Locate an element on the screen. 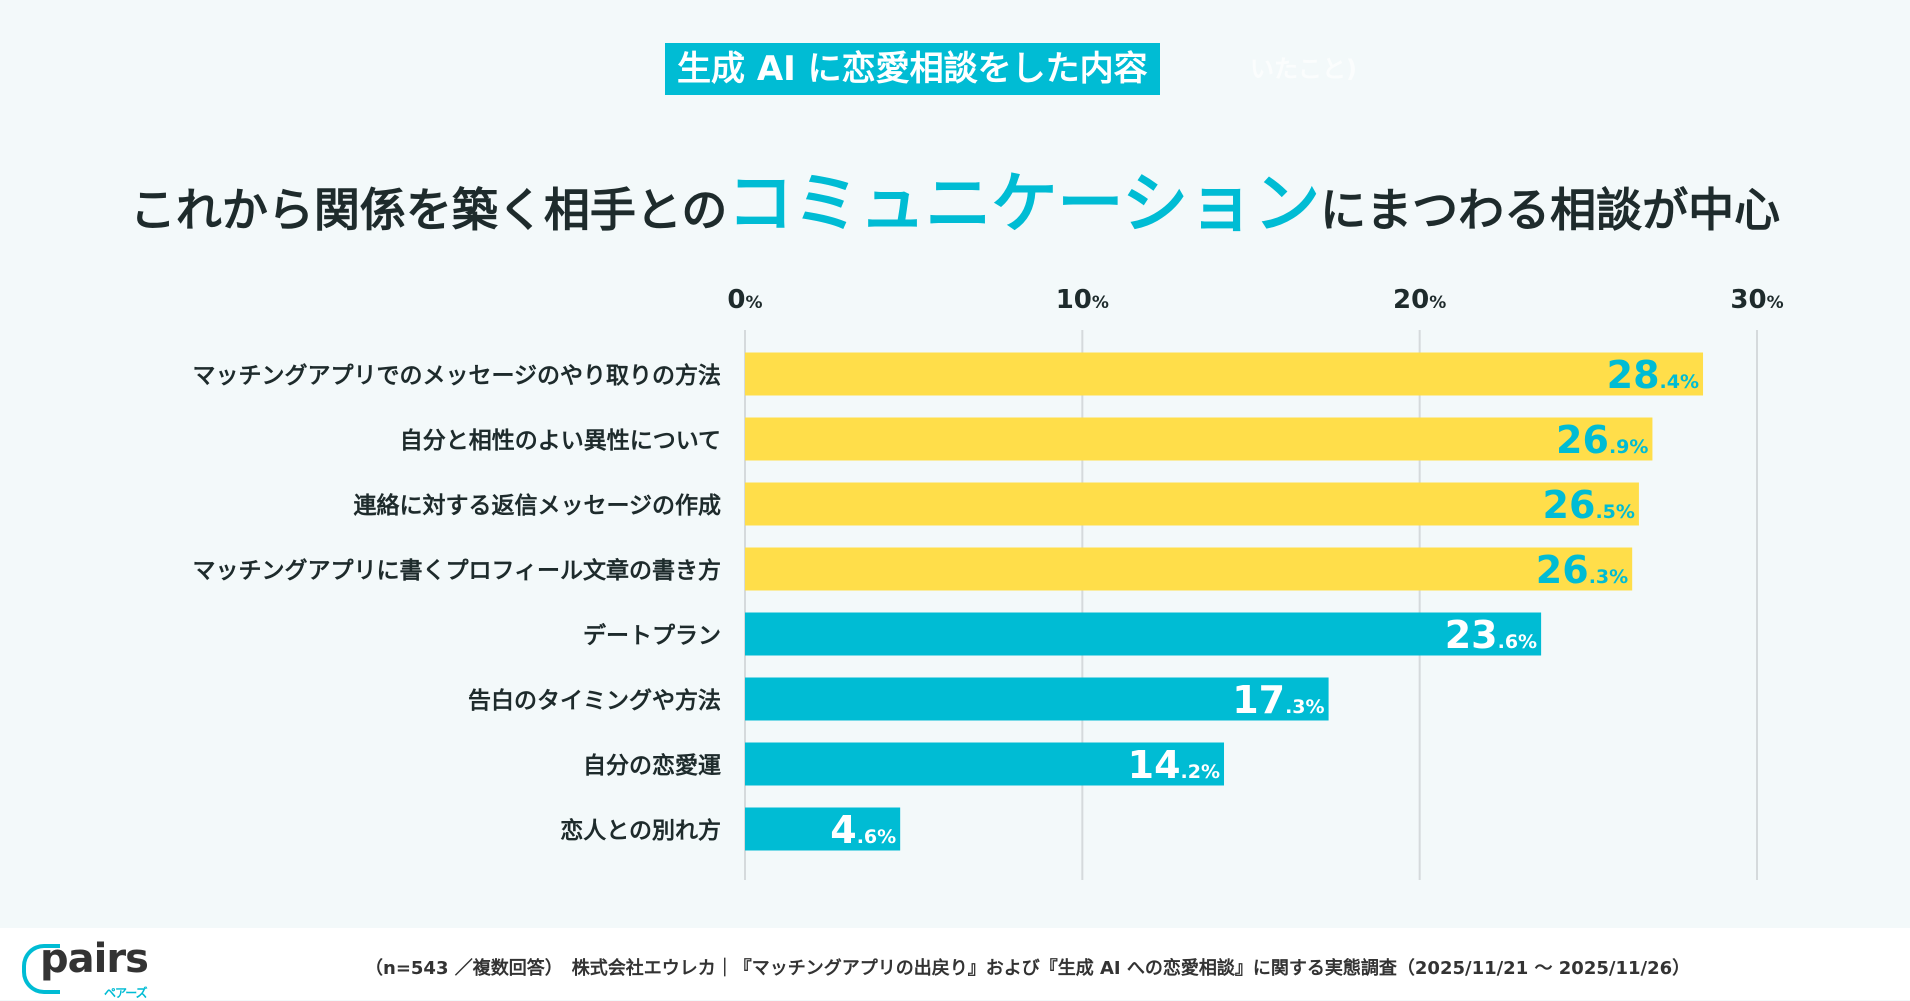  value-label: 26.5% is located at coordinates (1589, 505).